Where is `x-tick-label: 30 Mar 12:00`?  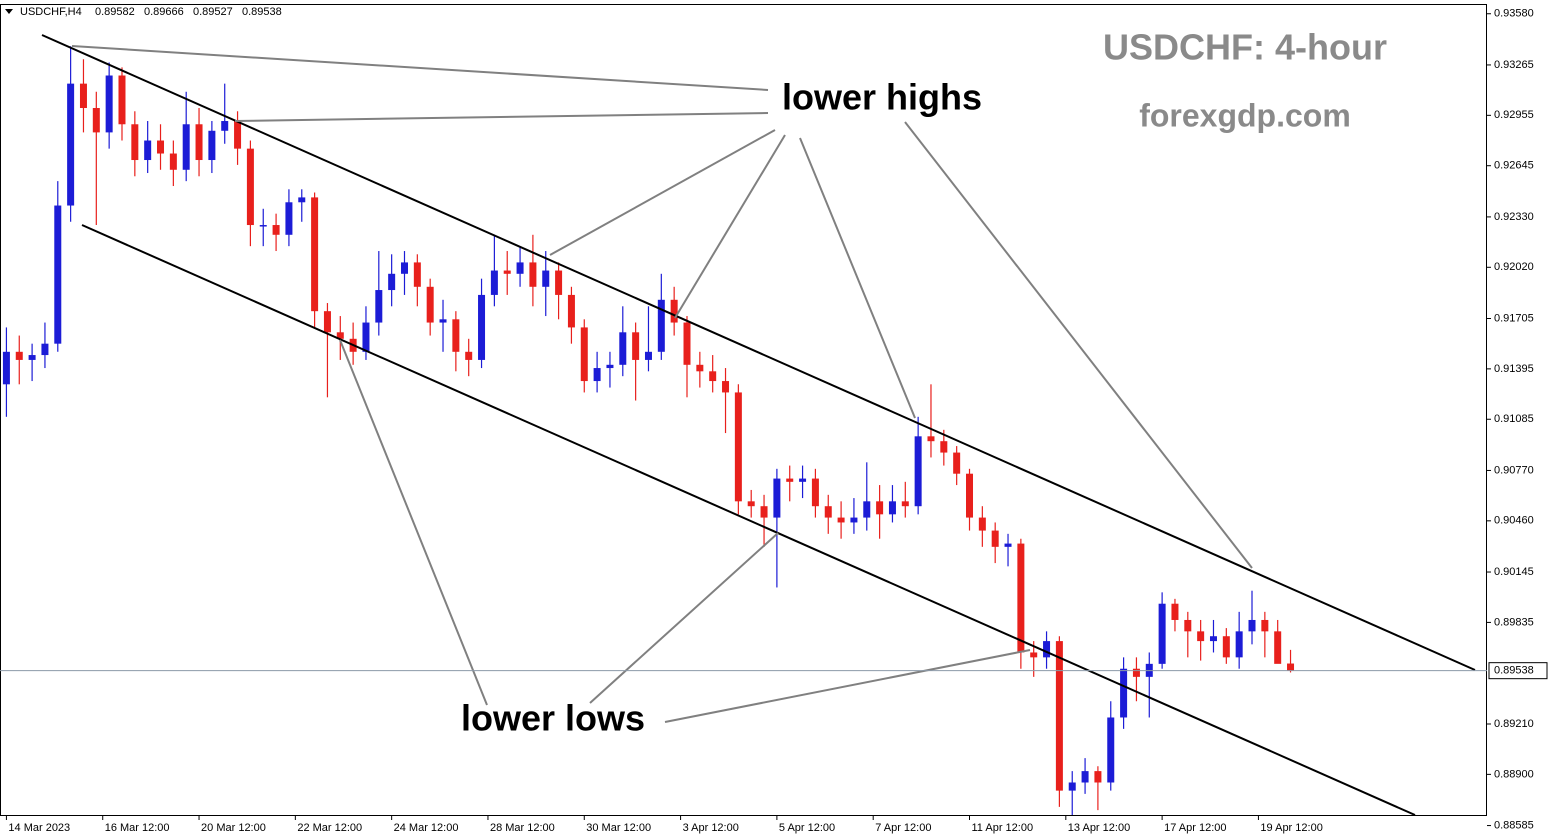 x-tick-label: 30 Mar 12:00 is located at coordinates (618, 828).